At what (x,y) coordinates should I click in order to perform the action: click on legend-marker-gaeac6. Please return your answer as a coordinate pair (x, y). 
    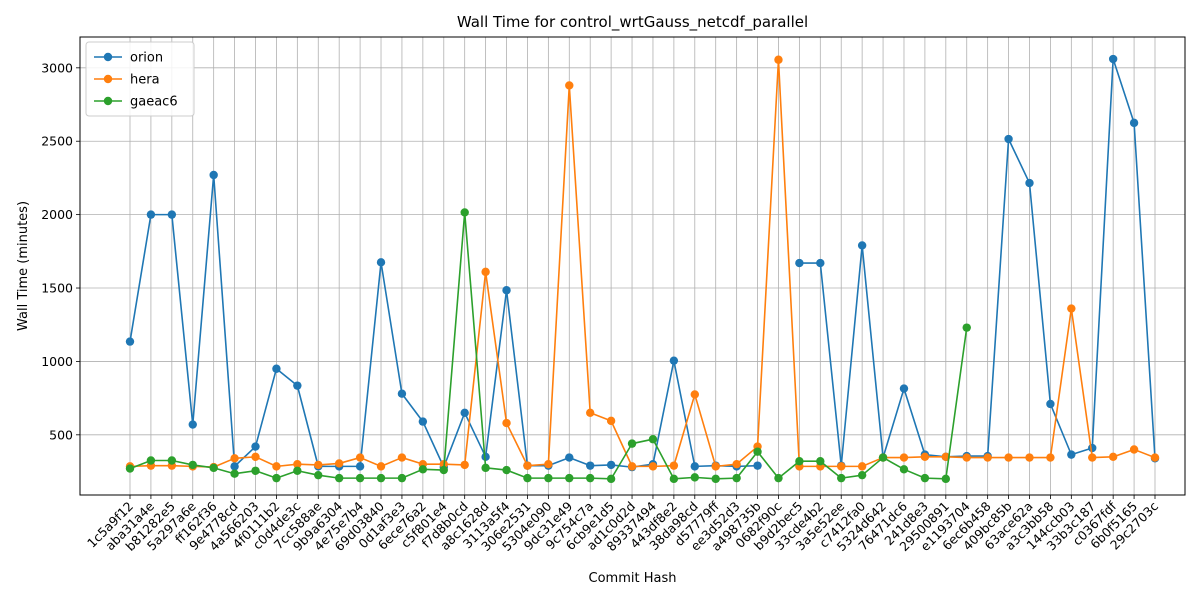
    Looking at the image, I should click on (108, 101).